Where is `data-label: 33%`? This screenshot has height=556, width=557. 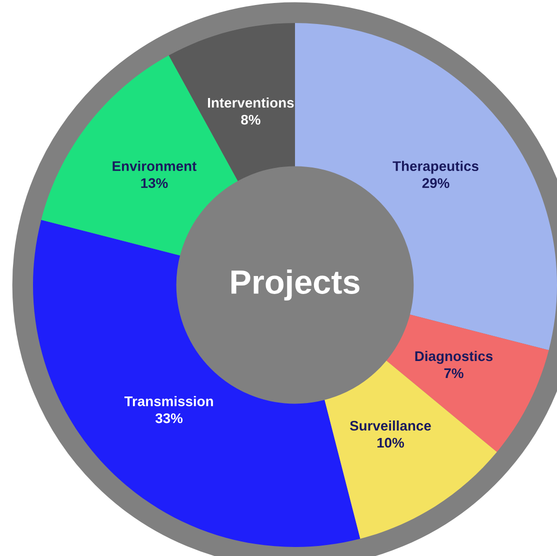 data-label: 33% is located at coordinates (169, 418).